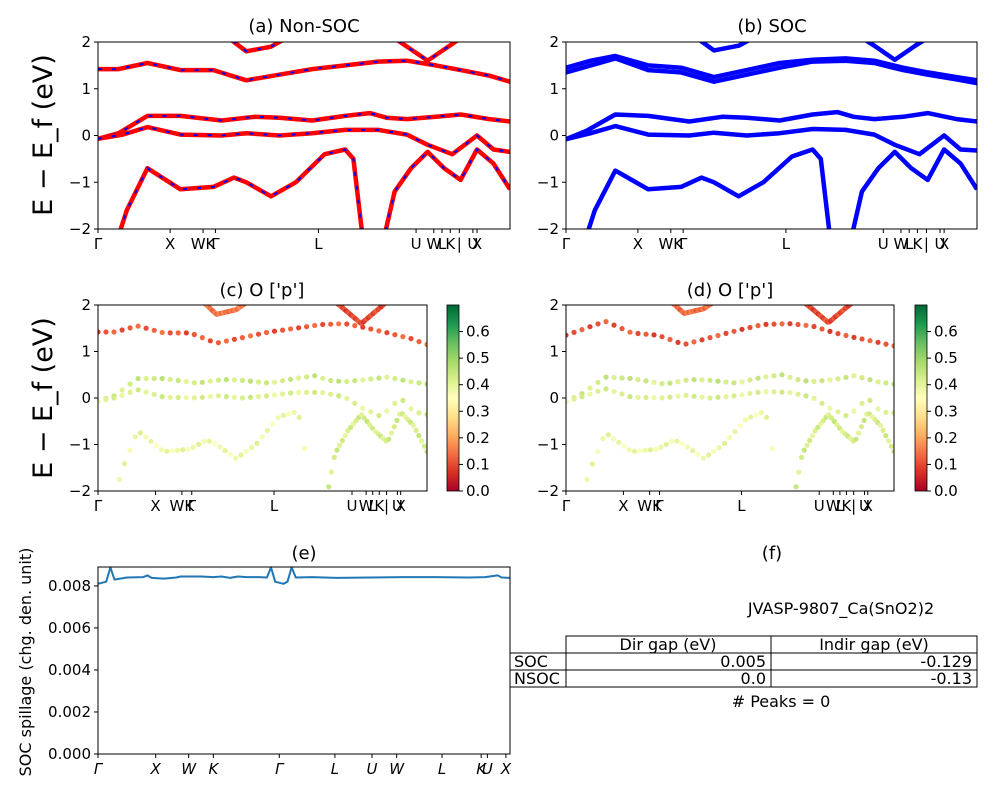  I want to click on table-cell-nsoc-indir: -0.13, so click(951, 678).